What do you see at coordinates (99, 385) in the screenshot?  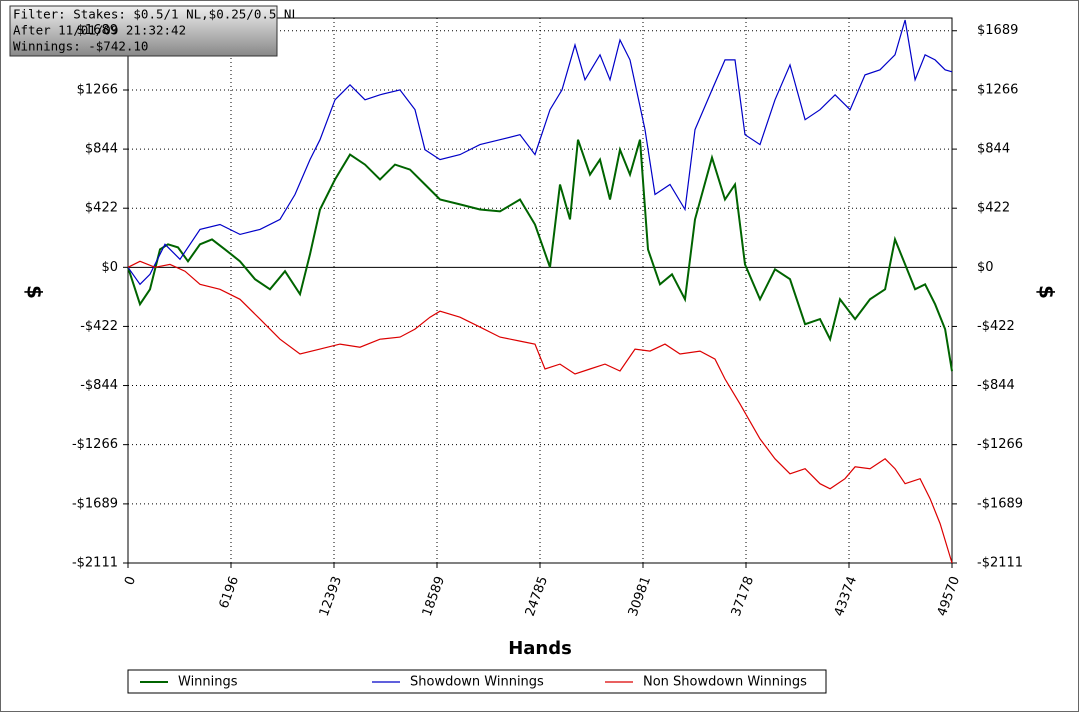 I see `y-tick-label: -$844` at bounding box center [99, 385].